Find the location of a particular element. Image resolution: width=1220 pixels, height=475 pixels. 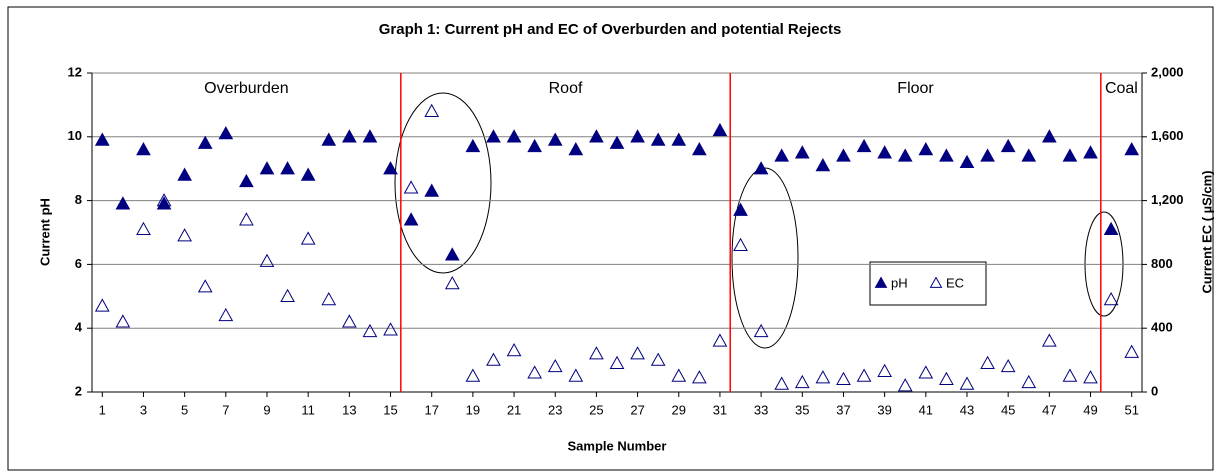

x-tick-label: 17 is located at coordinates (431, 409).